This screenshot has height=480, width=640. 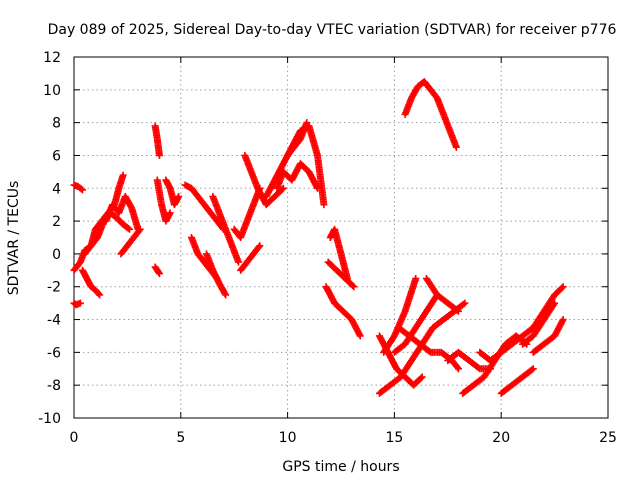 What do you see at coordinates (501, 438) in the screenshot?
I see `x-tick-label: 20` at bounding box center [501, 438].